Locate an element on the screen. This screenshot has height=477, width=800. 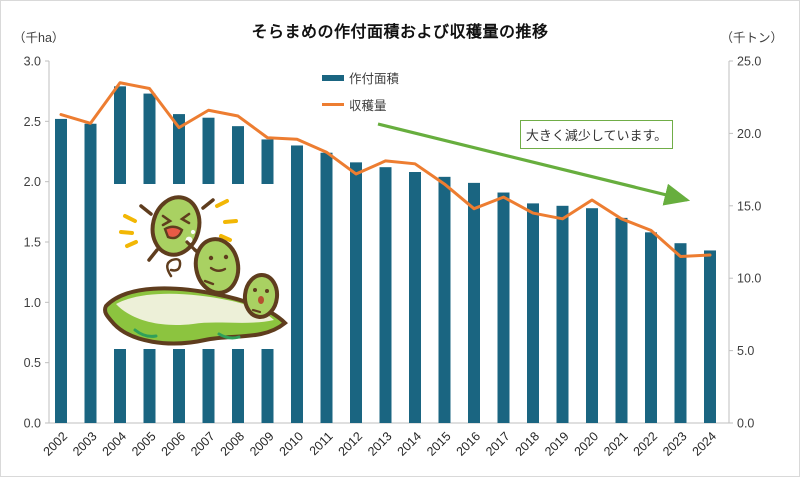
x-axis-label-2023: 2023 is located at coordinates (675, 444).